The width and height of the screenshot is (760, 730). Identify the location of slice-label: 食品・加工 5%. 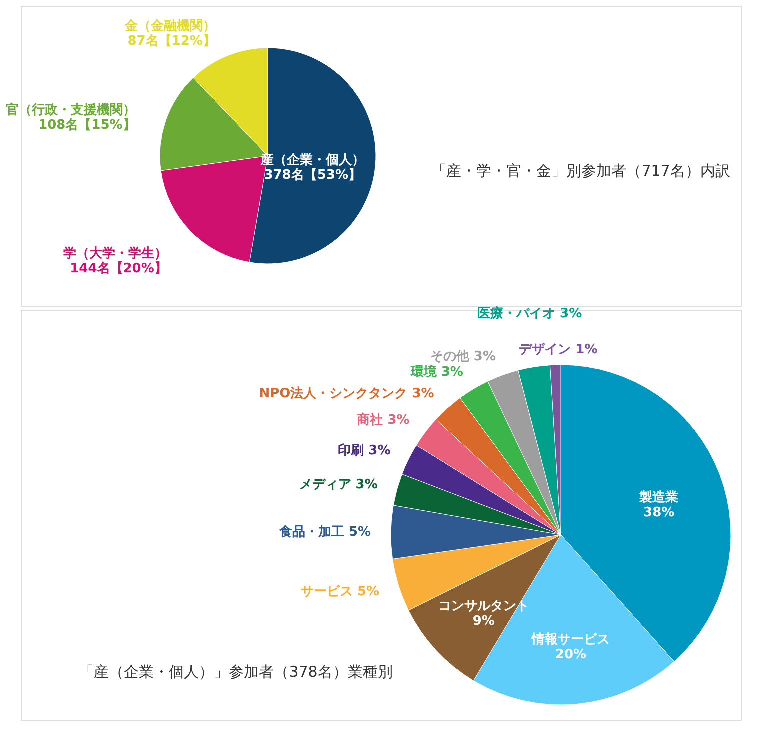
(325, 532).